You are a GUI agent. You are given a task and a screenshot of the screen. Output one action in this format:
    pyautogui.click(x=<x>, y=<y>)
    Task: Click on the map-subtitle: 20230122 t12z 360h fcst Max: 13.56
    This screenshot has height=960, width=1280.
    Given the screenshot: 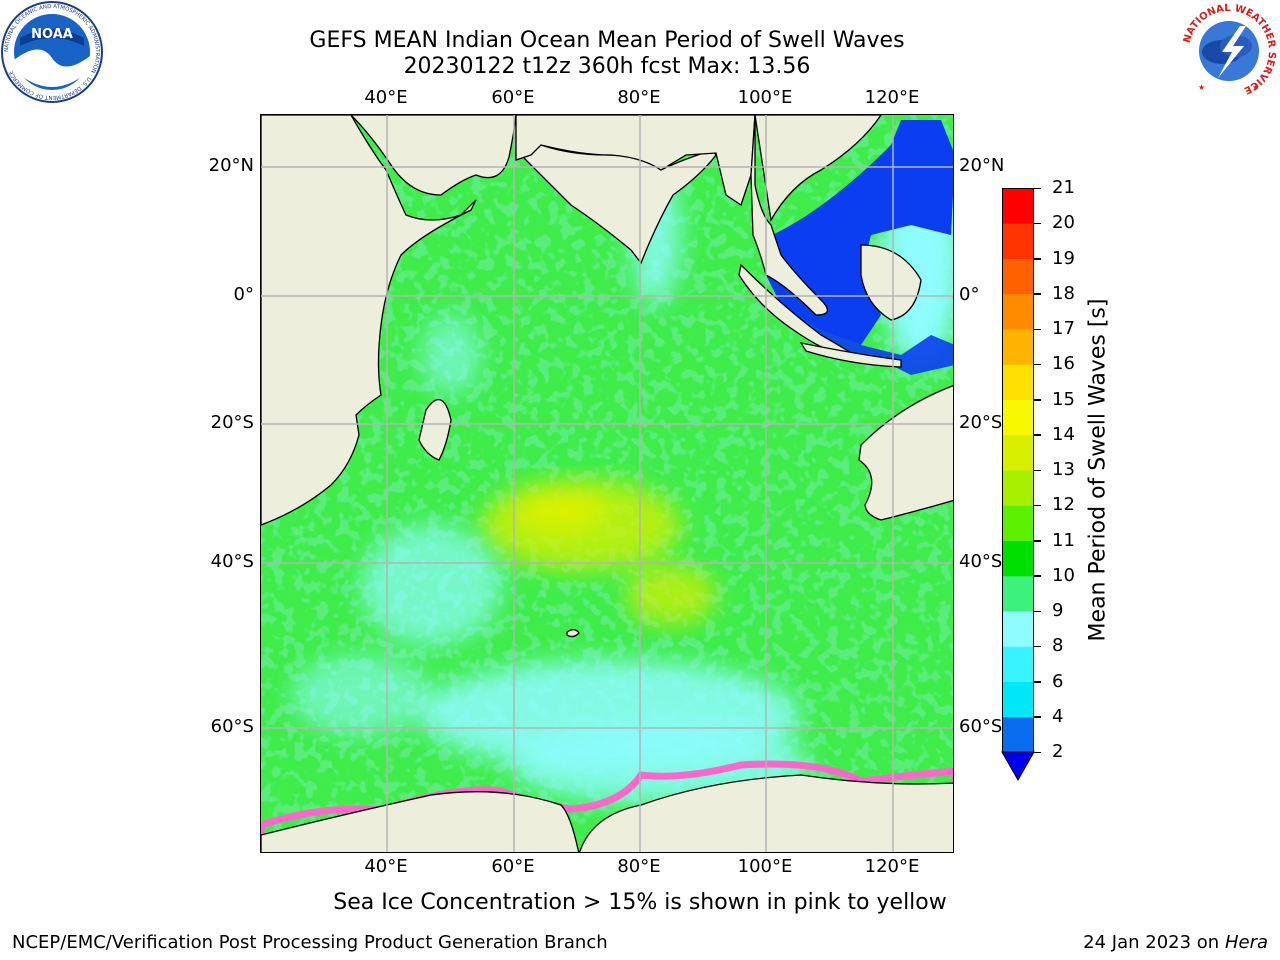 What is the action you would take?
    pyautogui.click(x=607, y=66)
    